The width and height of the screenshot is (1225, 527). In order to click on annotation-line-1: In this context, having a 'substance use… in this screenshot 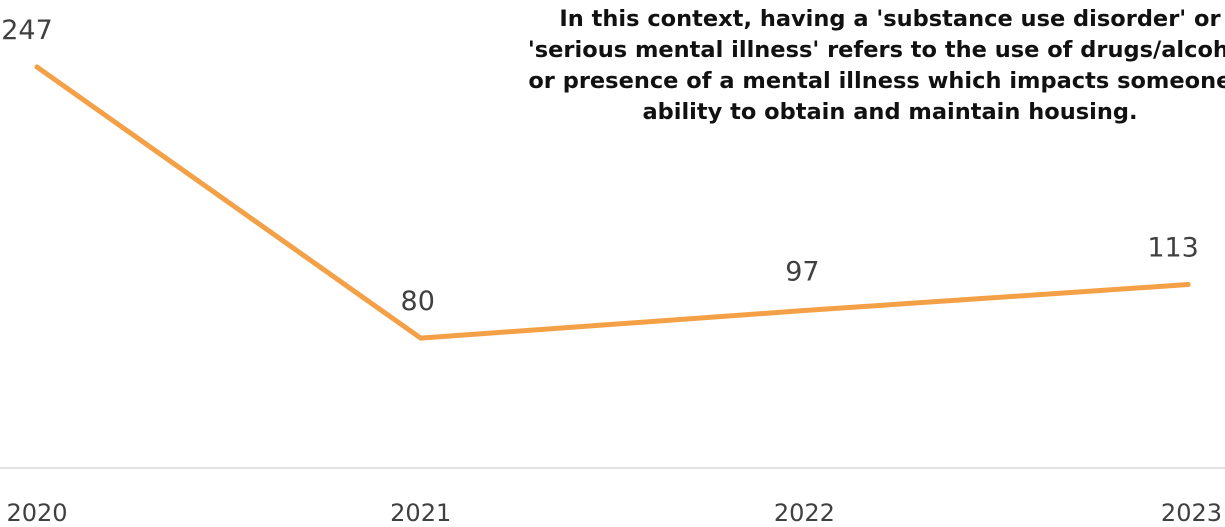, I will do `click(890, 19)`.